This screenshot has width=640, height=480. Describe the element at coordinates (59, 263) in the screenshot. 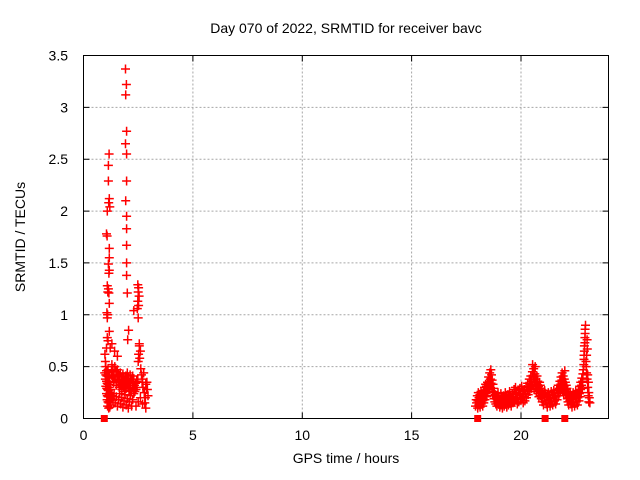

I see `y-tick-label: 1.5` at that location.